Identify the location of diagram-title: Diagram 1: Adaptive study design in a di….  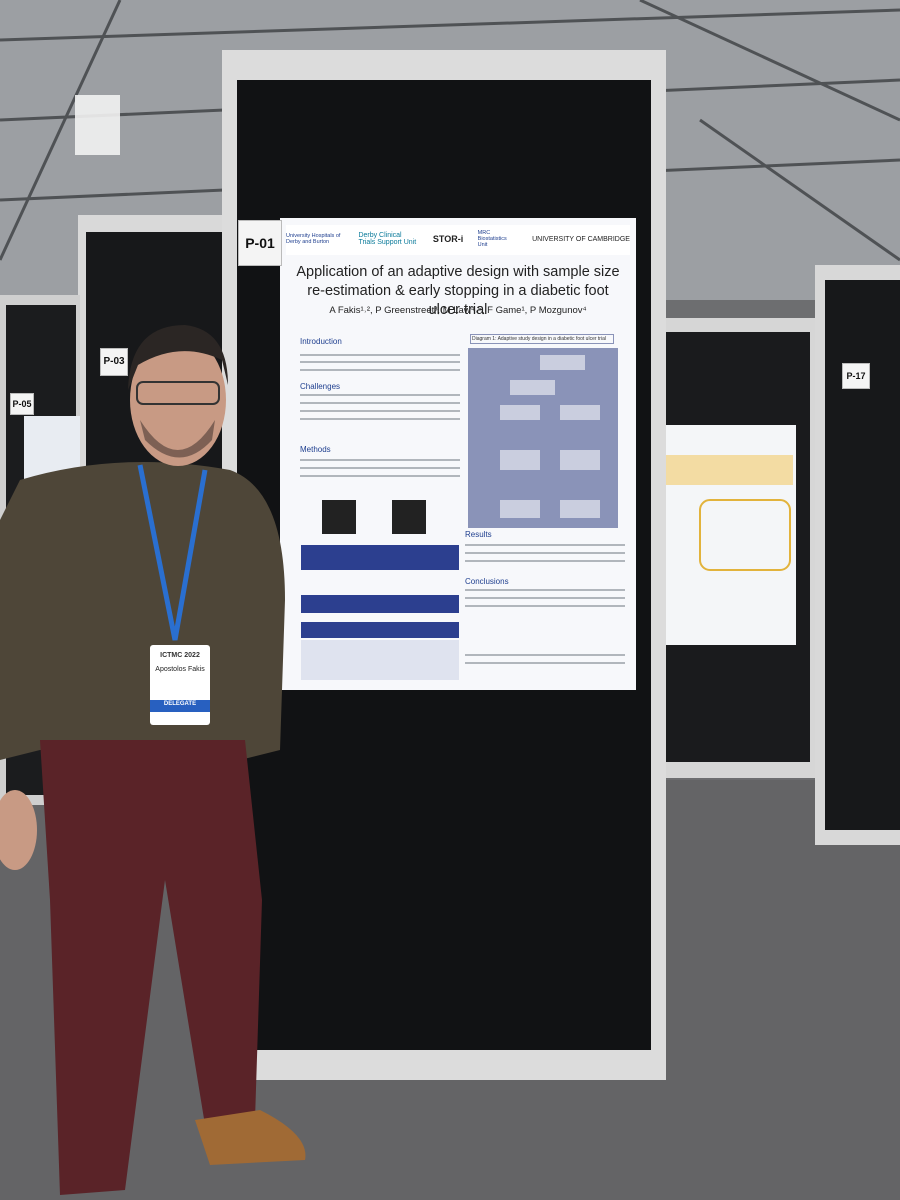
(542, 339).